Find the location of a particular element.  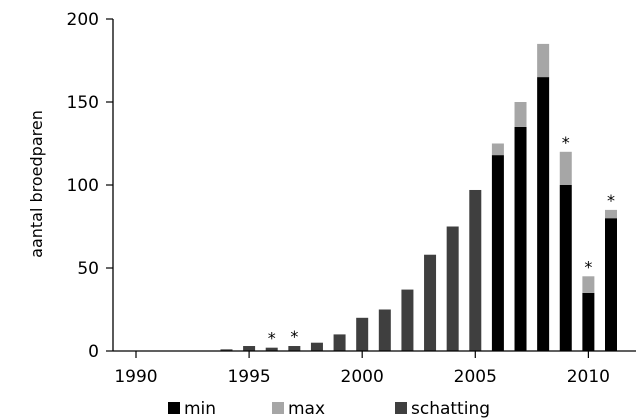

y-tick-label-200: 200 is located at coordinates (83, 20).